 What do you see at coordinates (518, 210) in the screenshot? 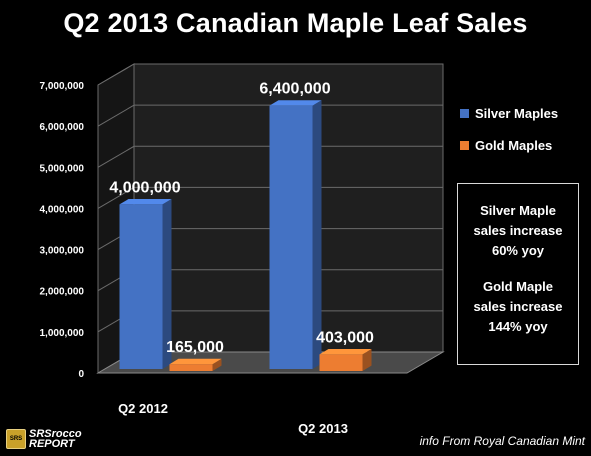
I see `note-line-1: Silver Maple` at bounding box center [518, 210].